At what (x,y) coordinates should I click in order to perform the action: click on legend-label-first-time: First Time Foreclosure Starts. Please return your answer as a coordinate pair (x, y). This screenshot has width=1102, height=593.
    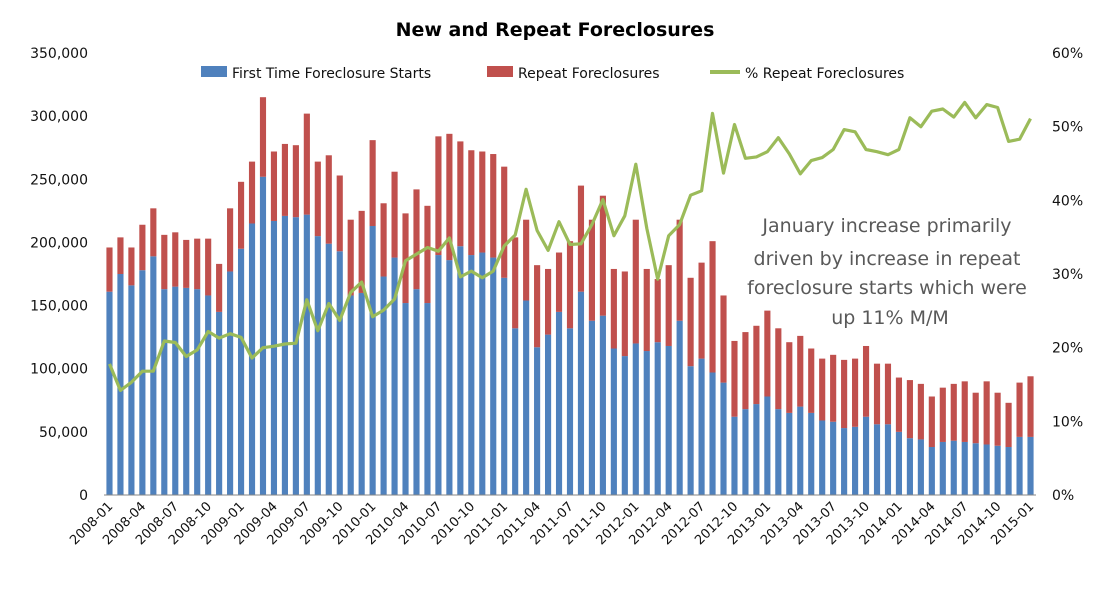
    Looking at the image, I should click on (331, 74).